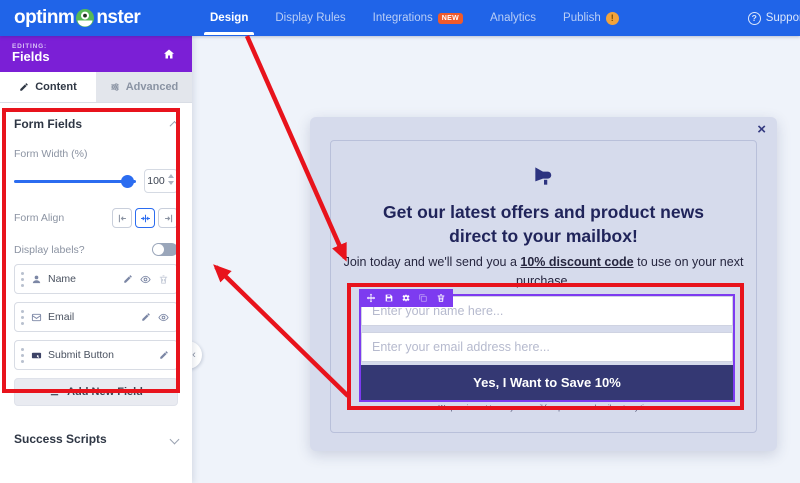  I want to click on tab-advanced: Advanced, so click(144, 87).